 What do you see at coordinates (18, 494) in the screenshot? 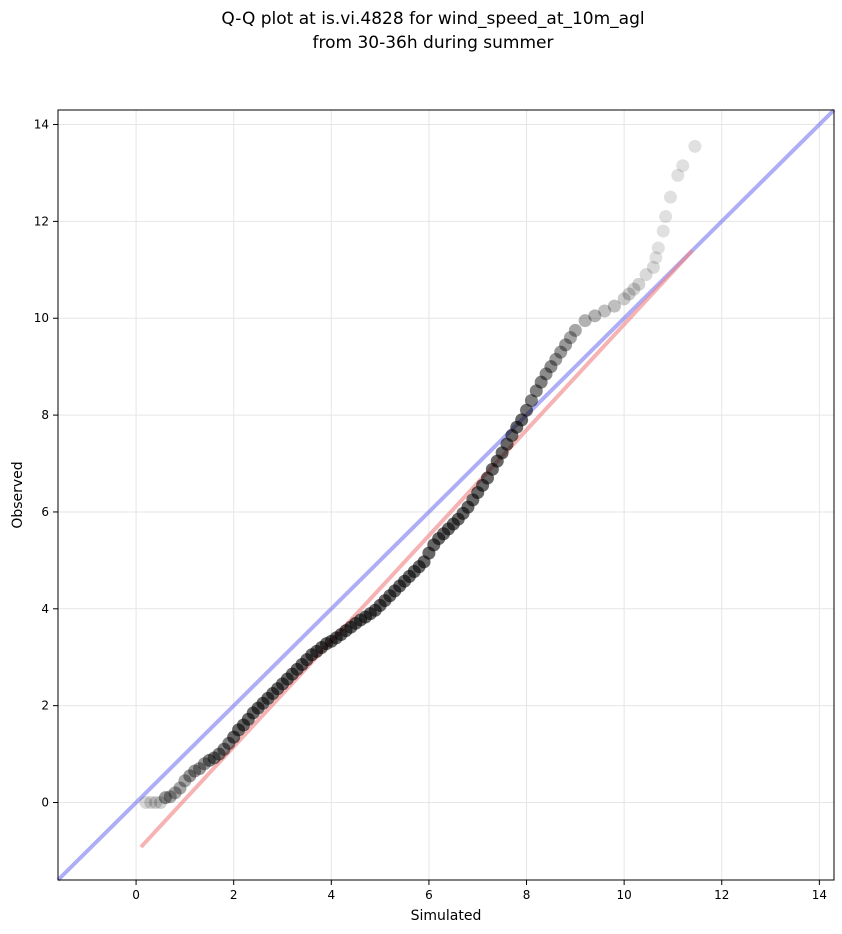
I see `y-axis-label: Observed` at bounding box center [18, 494].